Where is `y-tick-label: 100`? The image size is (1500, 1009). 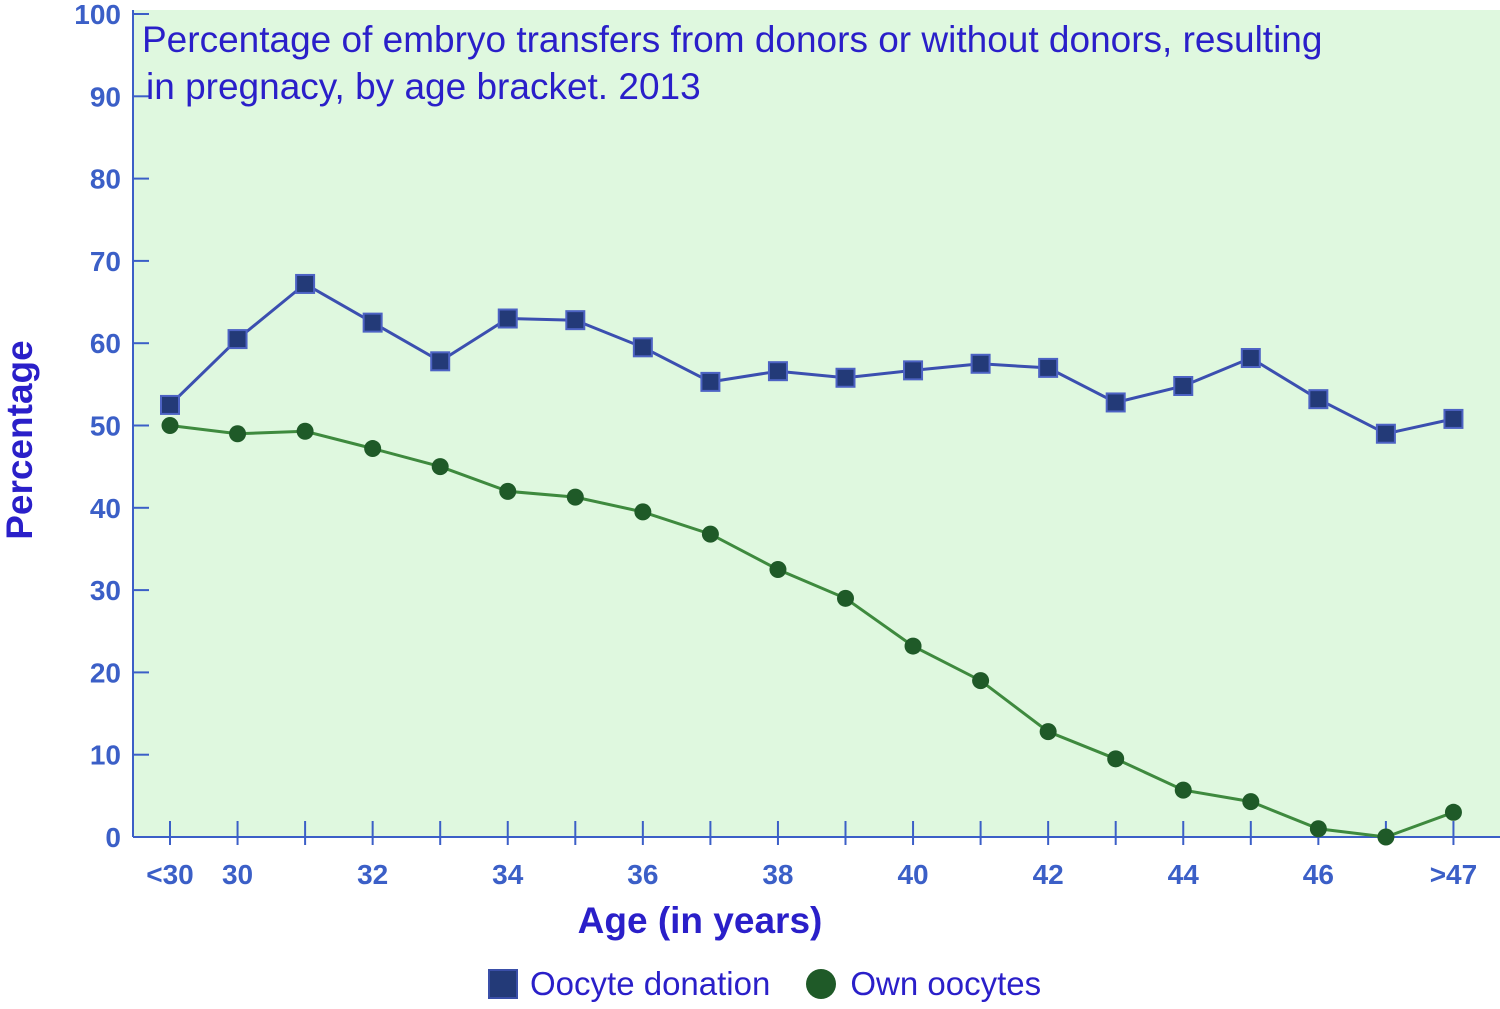 y-tick-label: 100 is located at coordinates (97, 15).